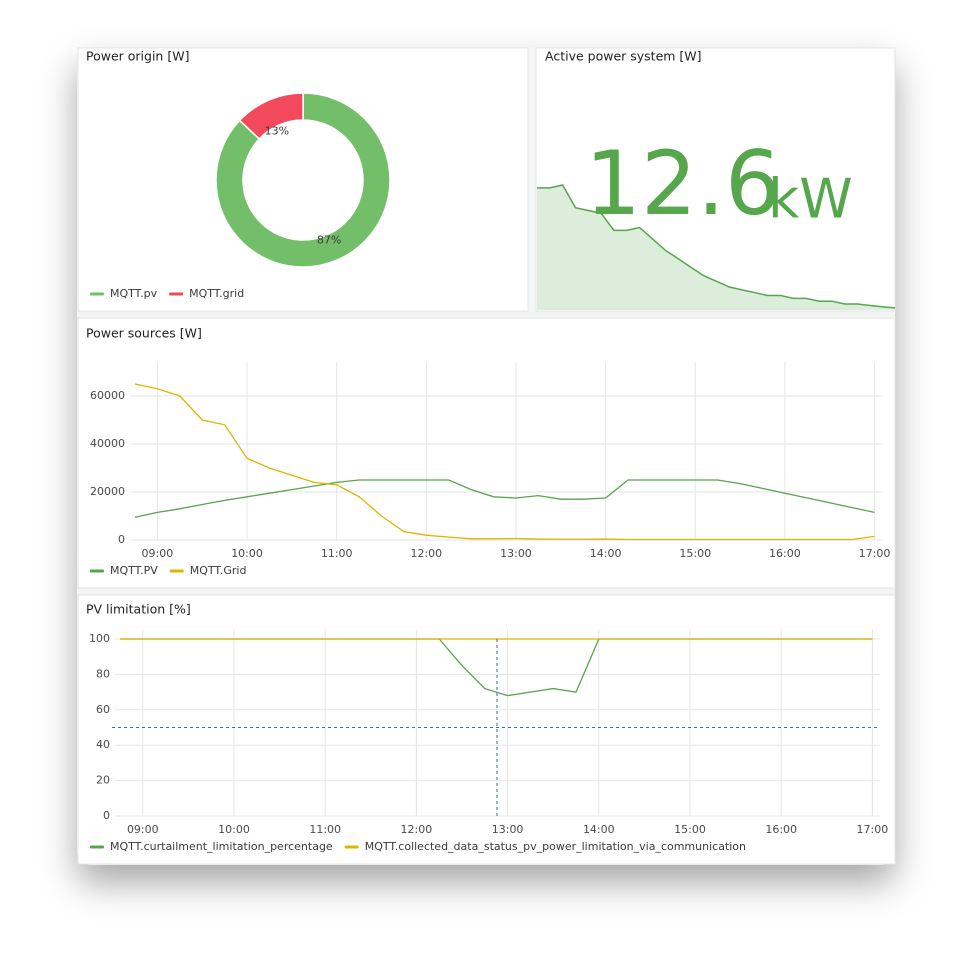 This screenshot has height=970, width=973. What do you see at coordinates (221, 846) in the screenshot?
I see `legend-label: MQTT.curtailment_limitation_percentage` at bounding box center [221, 846].